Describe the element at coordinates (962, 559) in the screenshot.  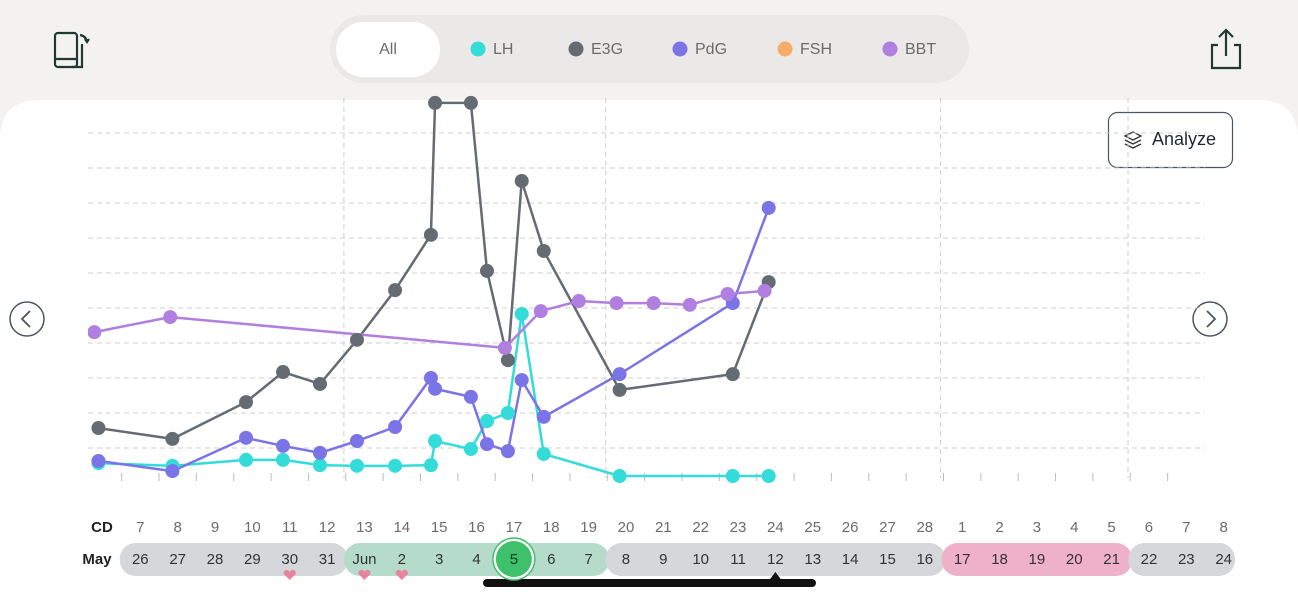
I see `date: 17` at that location.